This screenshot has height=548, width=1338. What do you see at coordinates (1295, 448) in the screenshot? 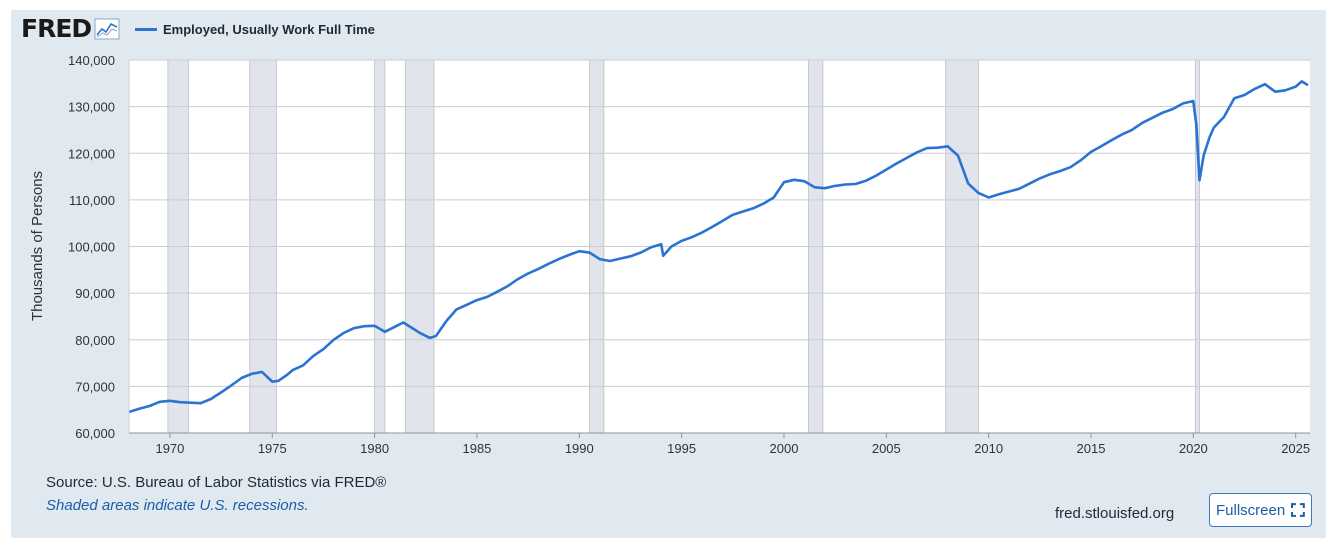
I see `x-tick-label: 2025` at bounding box center [1295, 448].